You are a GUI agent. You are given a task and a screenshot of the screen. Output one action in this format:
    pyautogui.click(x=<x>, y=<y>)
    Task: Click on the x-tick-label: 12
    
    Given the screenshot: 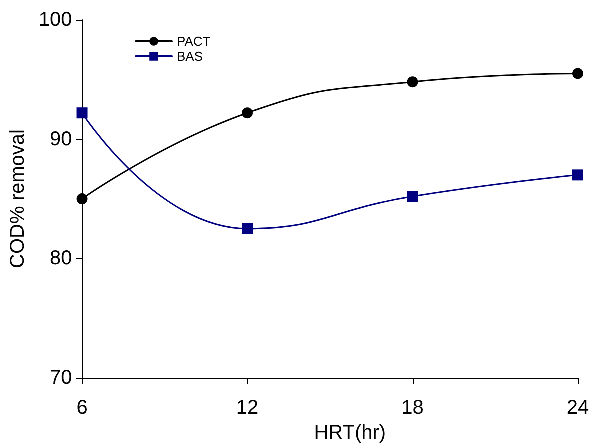 What is the action you would take?
    pyautogui.click(x=247, y=408)
    